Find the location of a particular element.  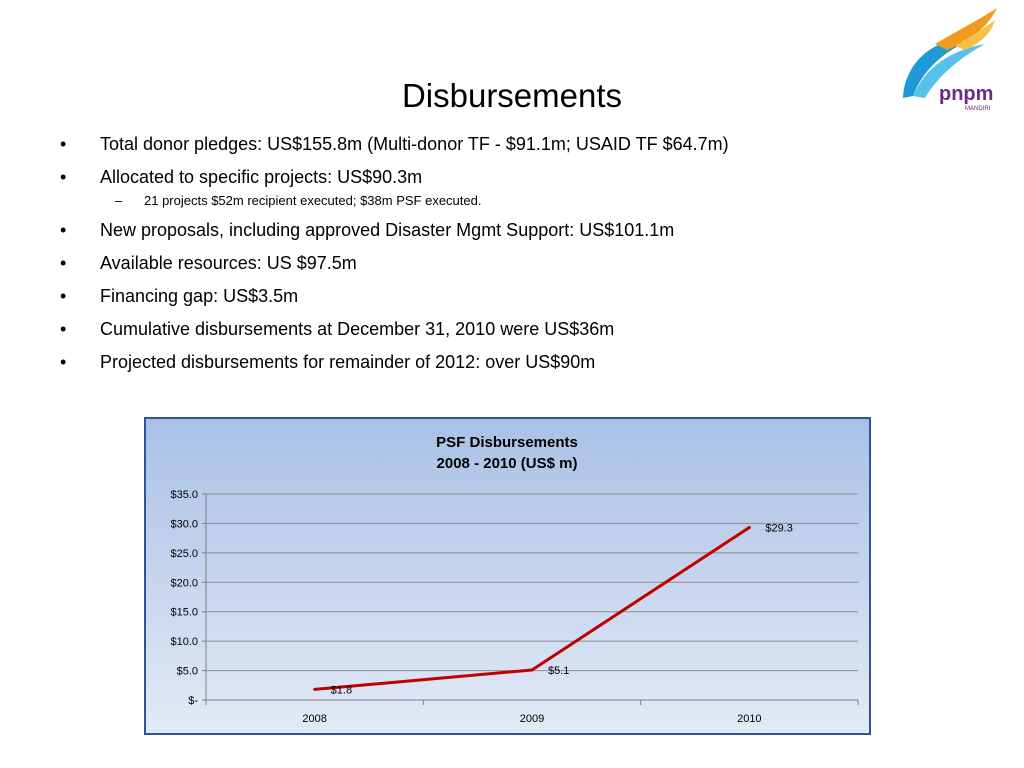

pnpm-mandiri-logo: pnpm MANDIRI is located at coordinates (947, 60).